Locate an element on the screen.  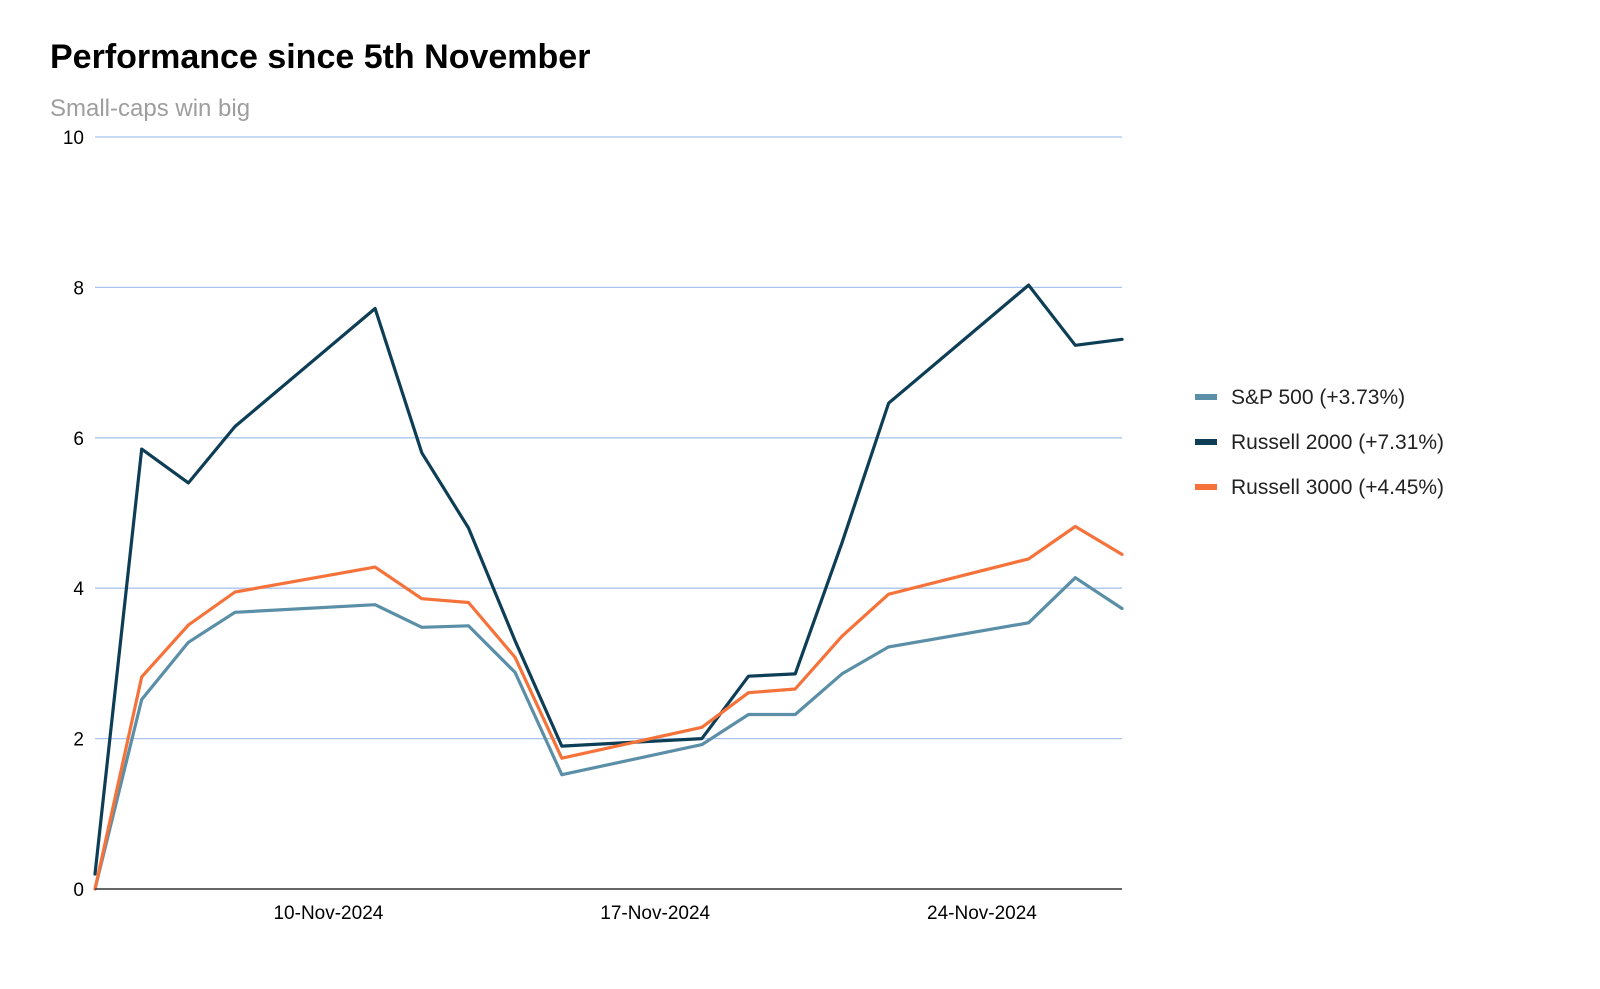
x-tick-label: 10-Nov-2024 is located at coordinates (328, 913).